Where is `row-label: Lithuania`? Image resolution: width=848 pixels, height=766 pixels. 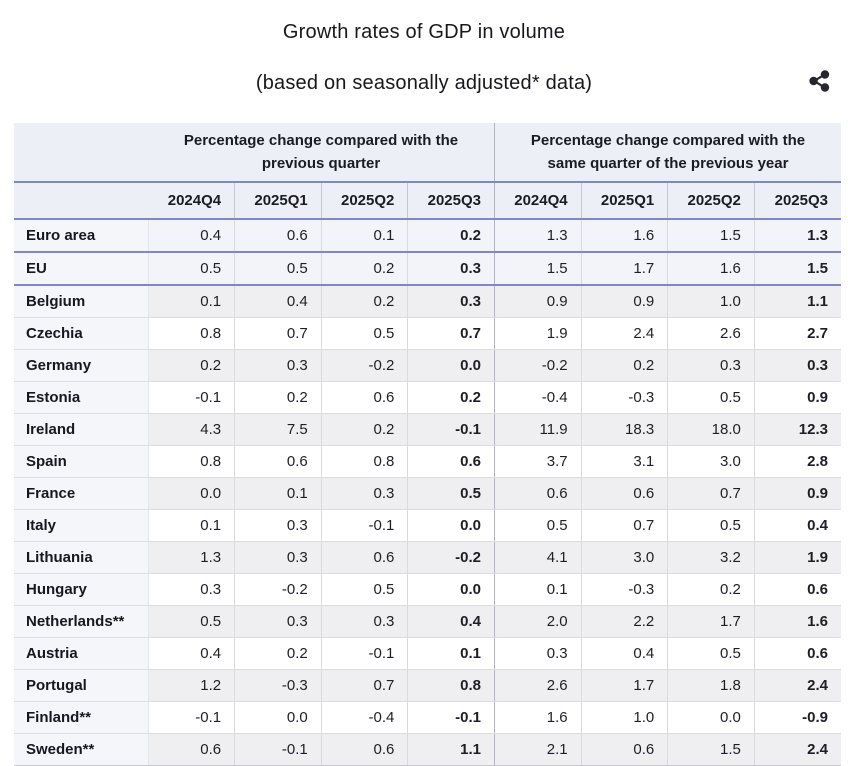 row-label: Lithuania is located at coordinates (81, 557).